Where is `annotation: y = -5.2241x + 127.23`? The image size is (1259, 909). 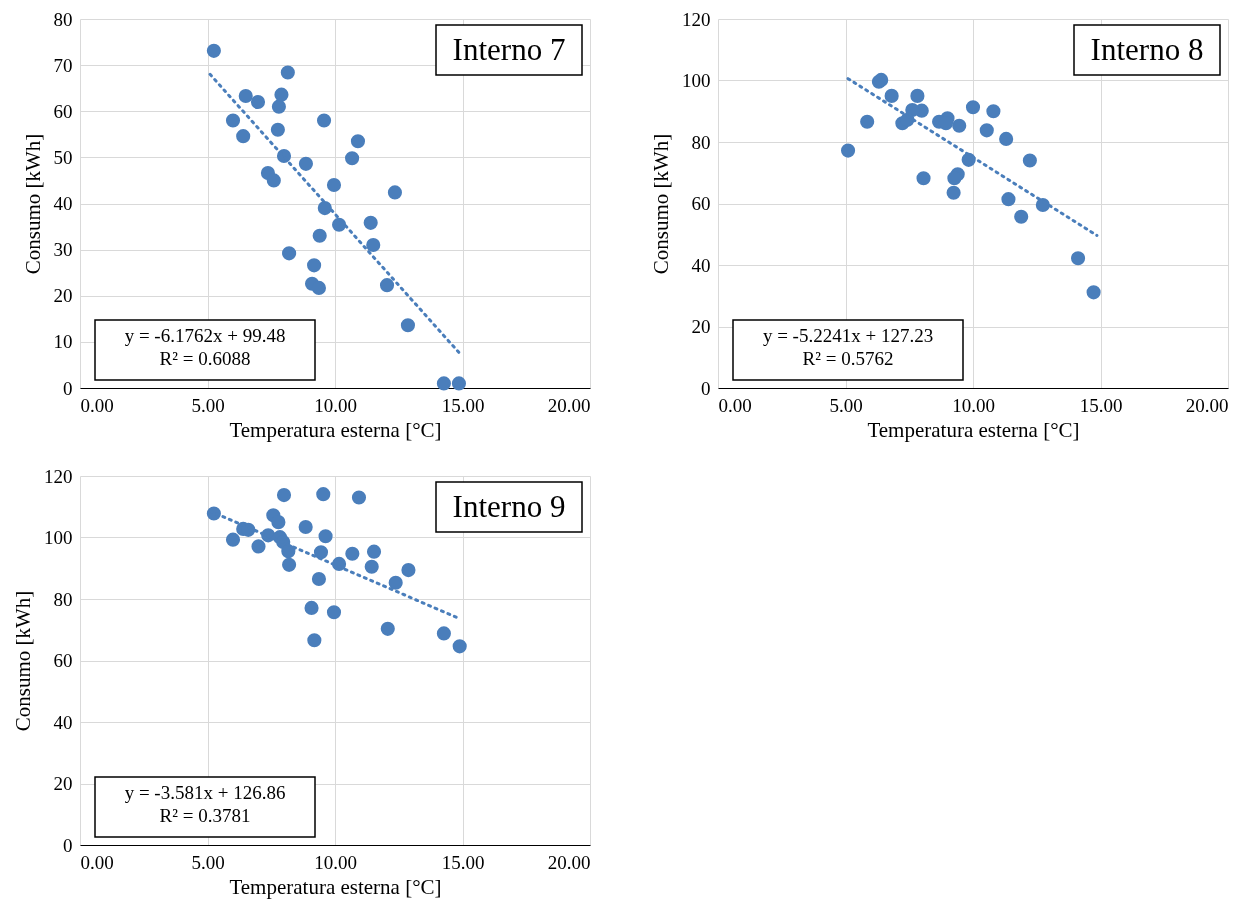
annotation: y = -5.2241x + 127.23 is located at coordinates (848, 335).